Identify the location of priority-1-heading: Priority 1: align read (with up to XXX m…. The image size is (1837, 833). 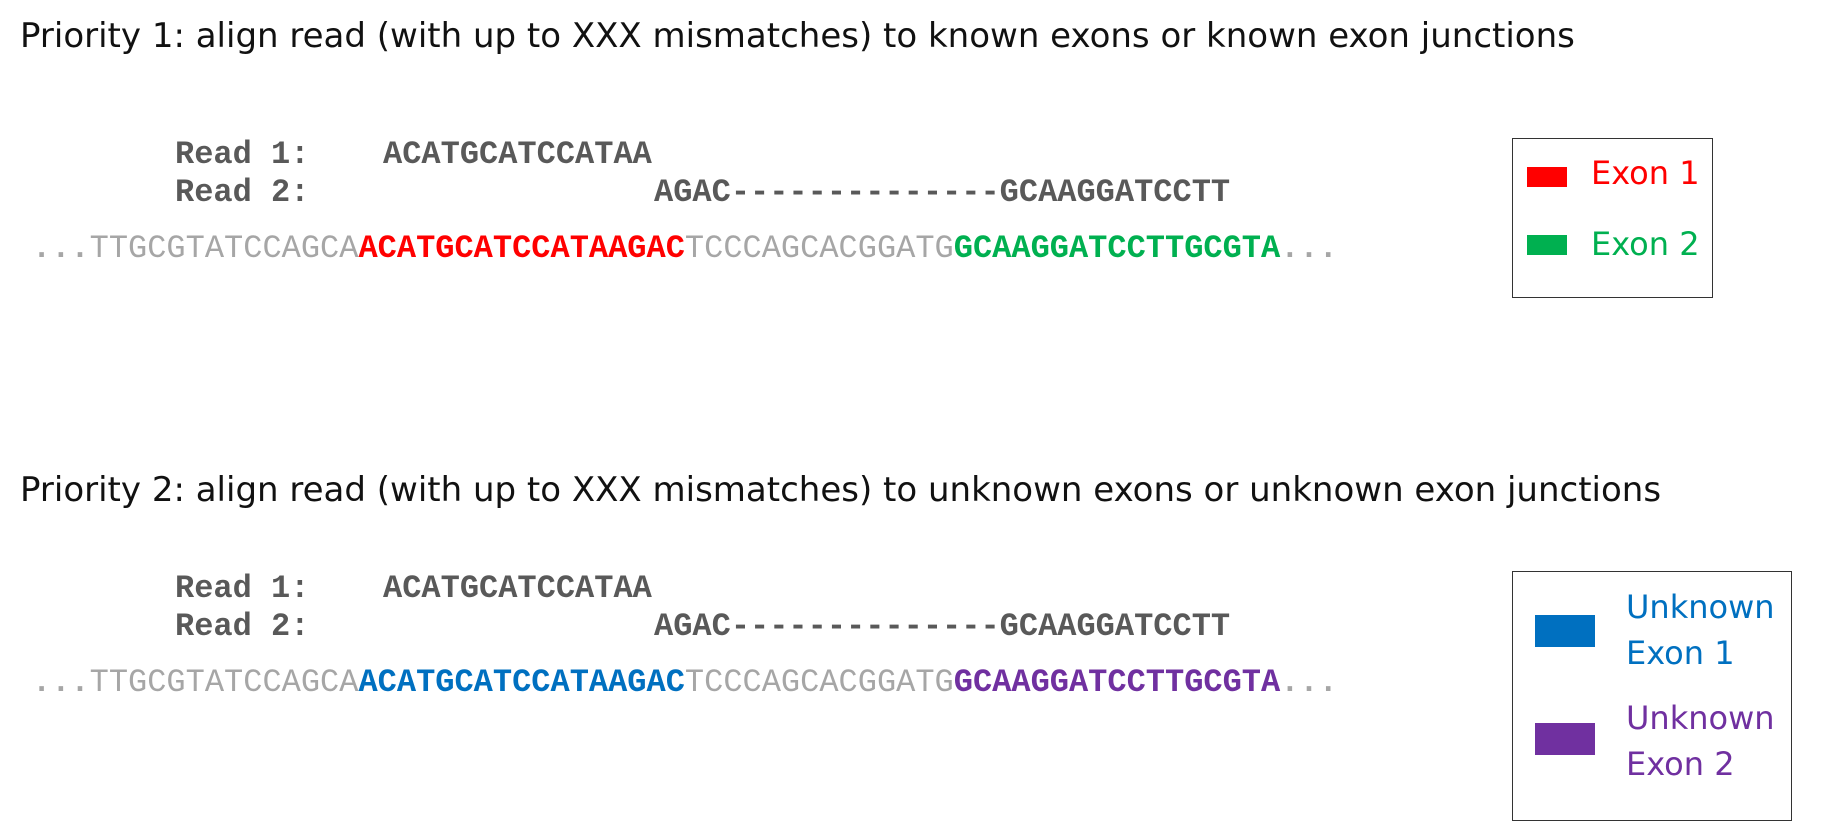
(797, 36).